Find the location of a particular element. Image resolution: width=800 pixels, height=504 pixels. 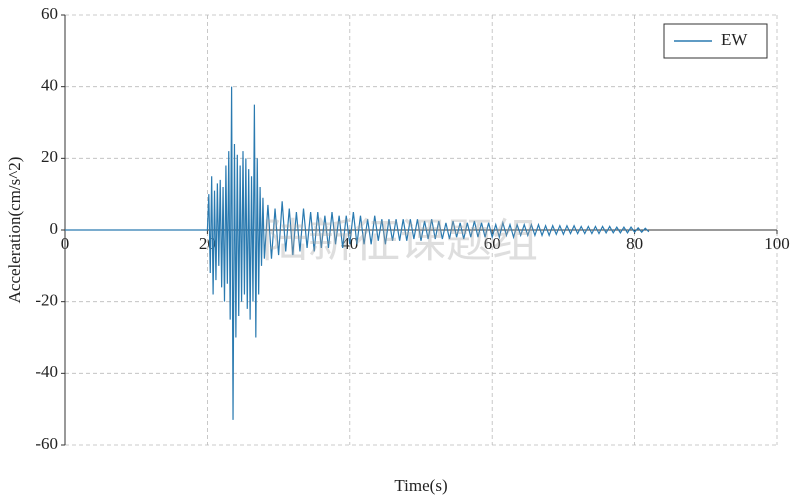

y-tick-label: 0 is located at coordinates (54, 228).